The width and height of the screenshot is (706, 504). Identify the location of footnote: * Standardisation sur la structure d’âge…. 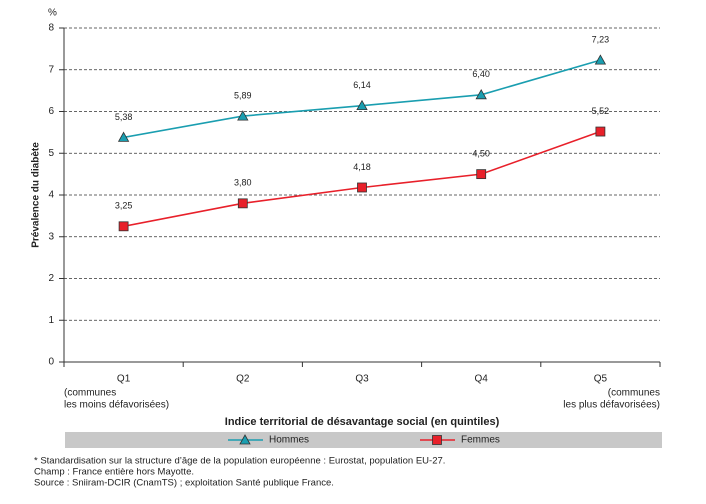
(239, 461).